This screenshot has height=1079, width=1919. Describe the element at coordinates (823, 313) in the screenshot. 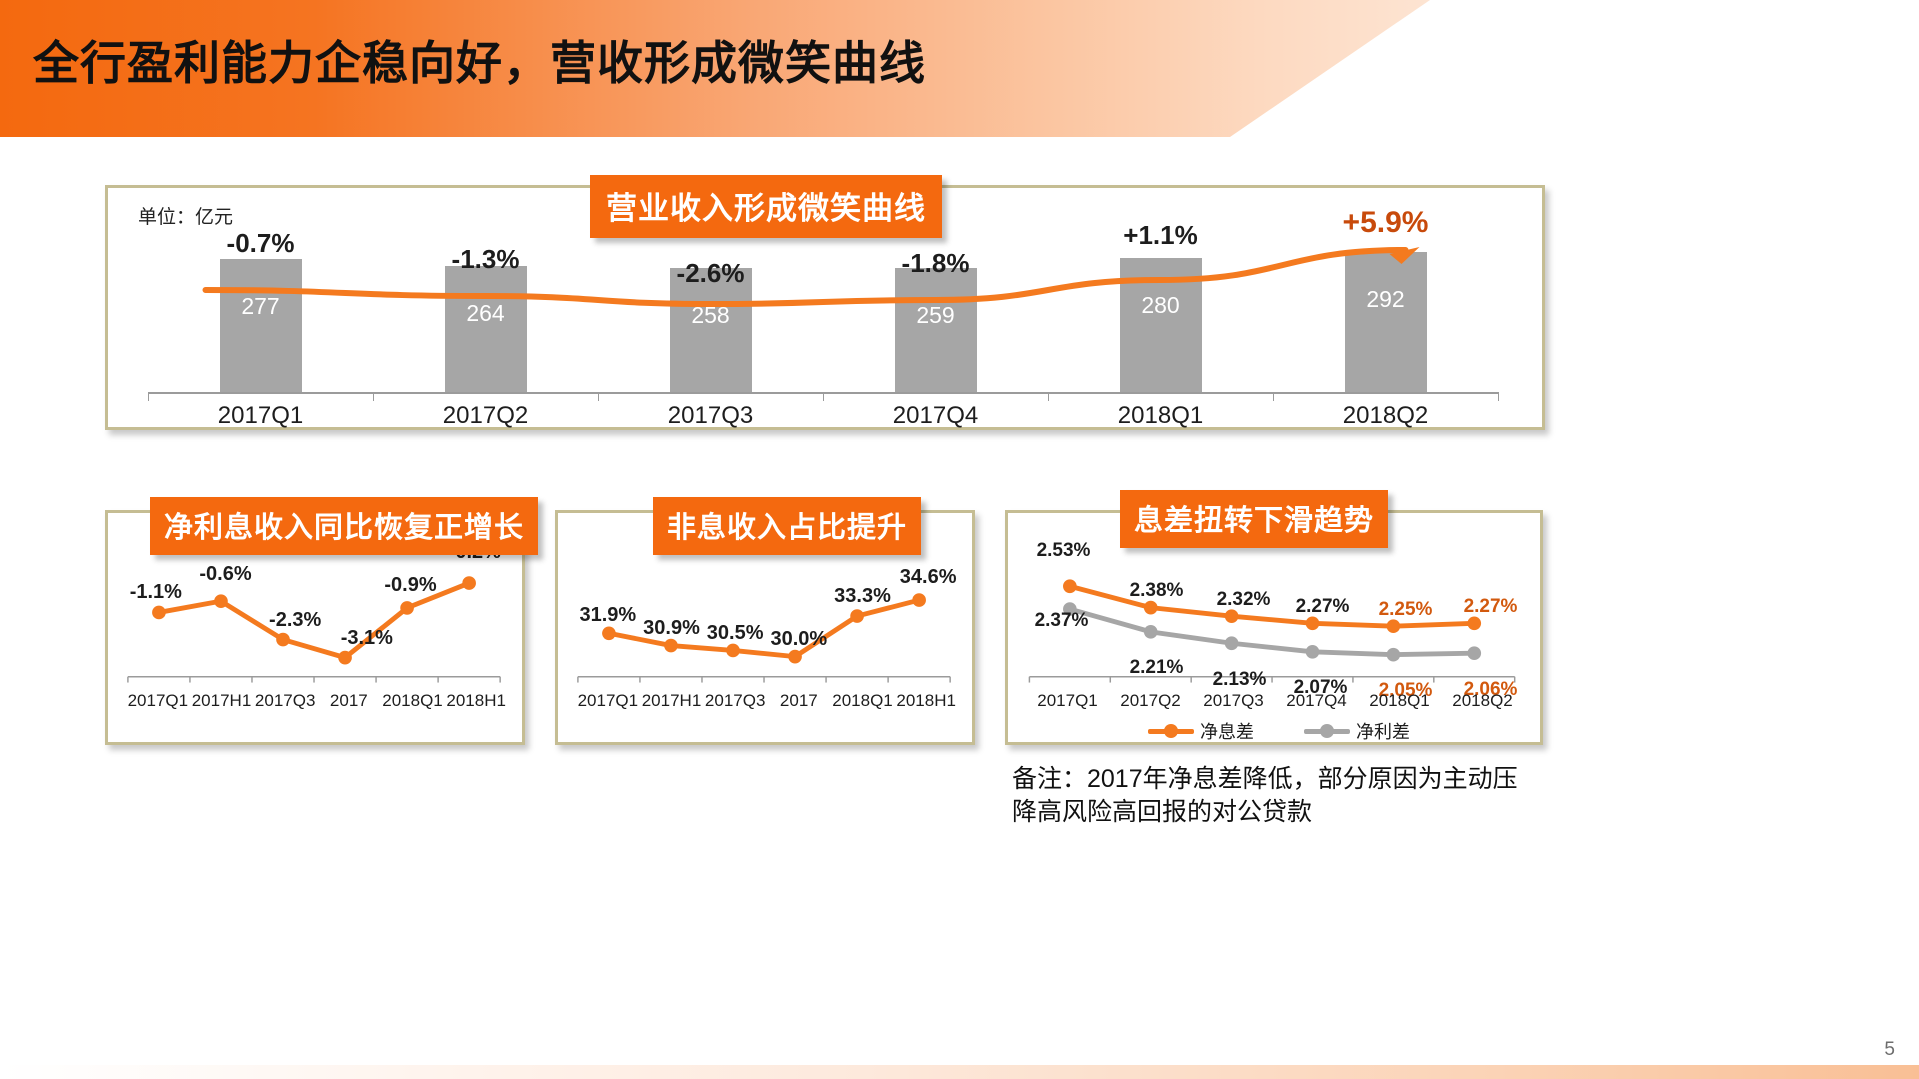

I see `bar-plot-area: 277 264 258 259 280 292` at that location.